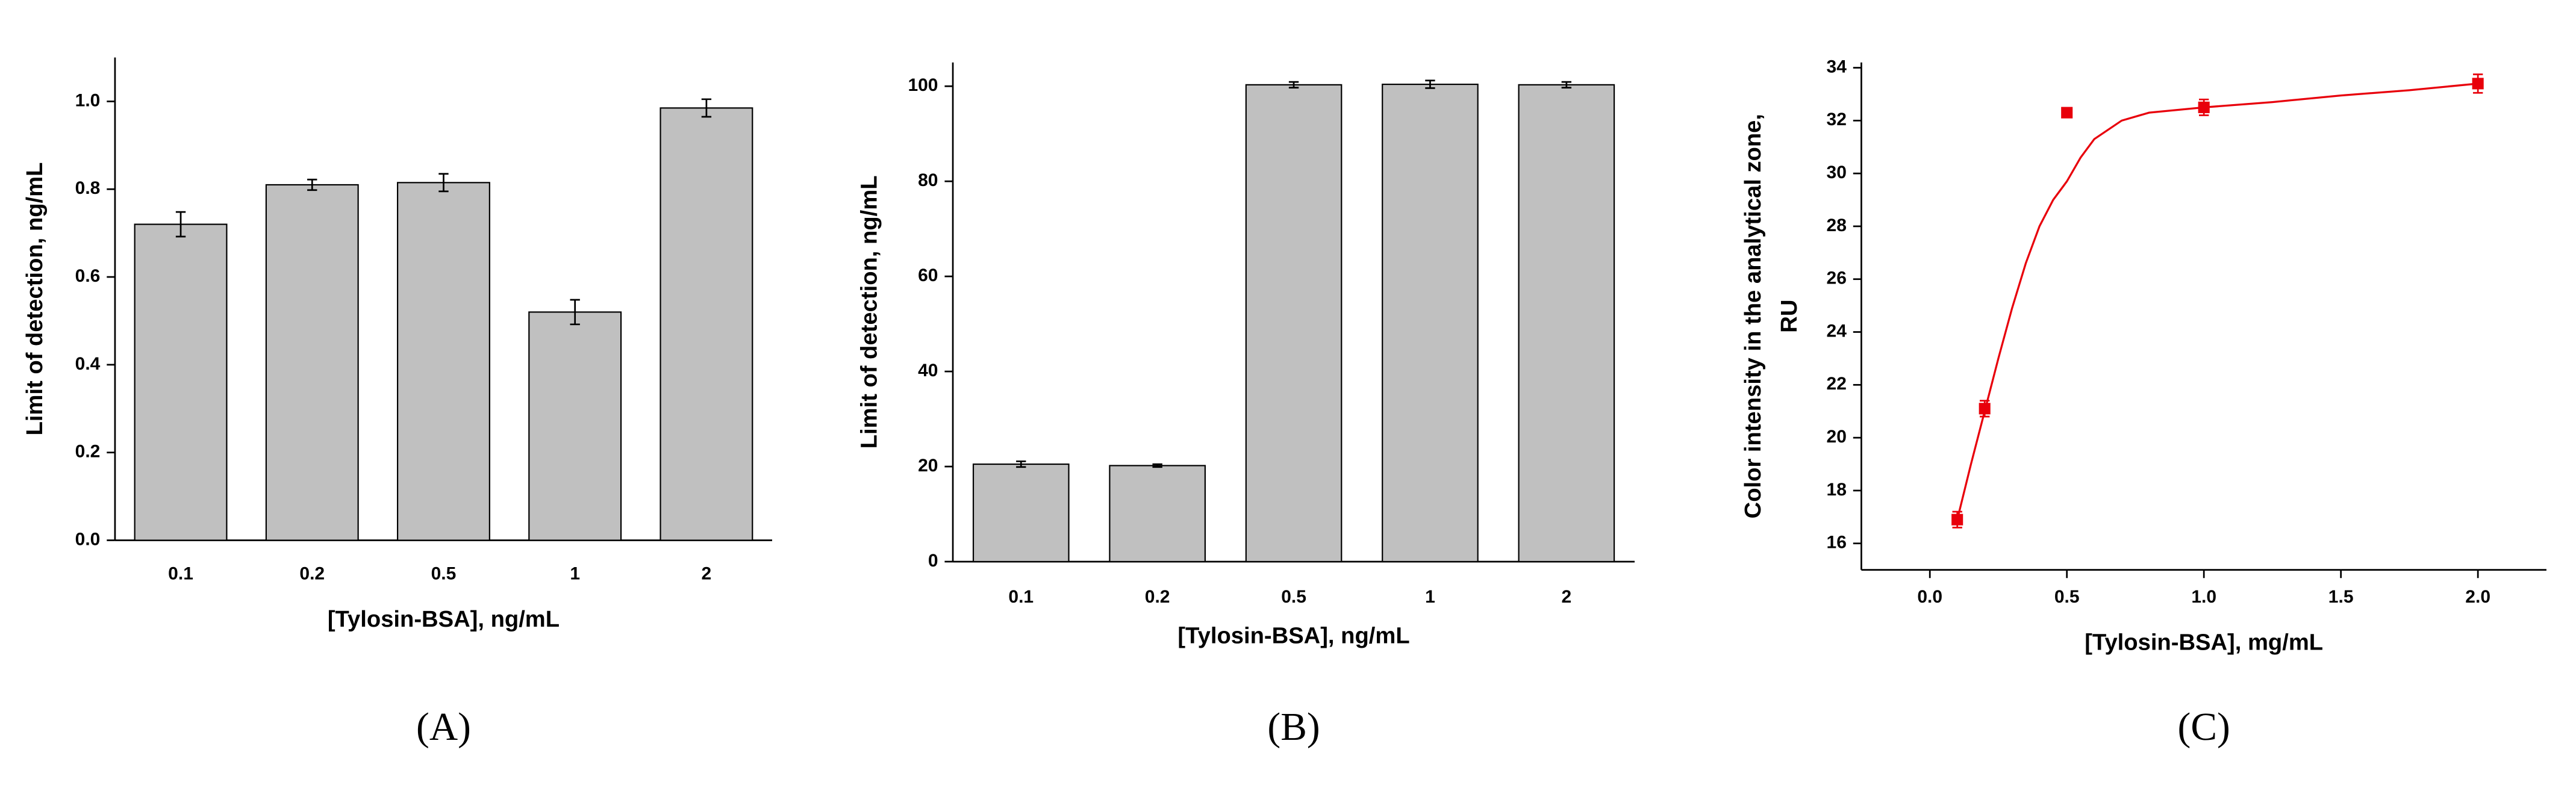 Image resolution: width=2576 pixels, height=785 pixels. I want to click on y-tick-label: 0.6, so click(88, 276).